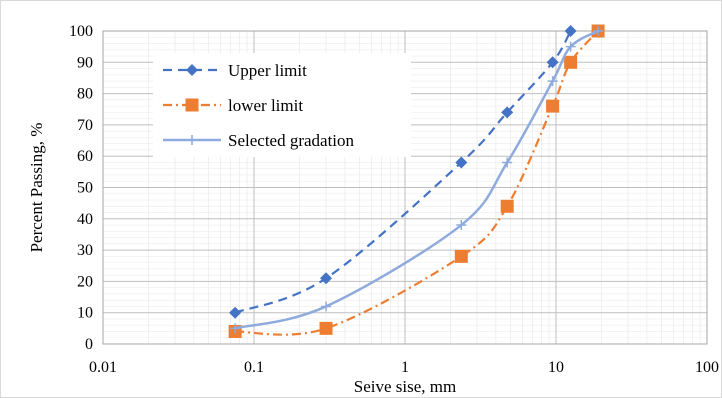 This screenshot has width=722, height=398. Describe the element at coordinates (36, 188) in the screenshot. I see `y-axis-title: Percent Passing, %` at that location.